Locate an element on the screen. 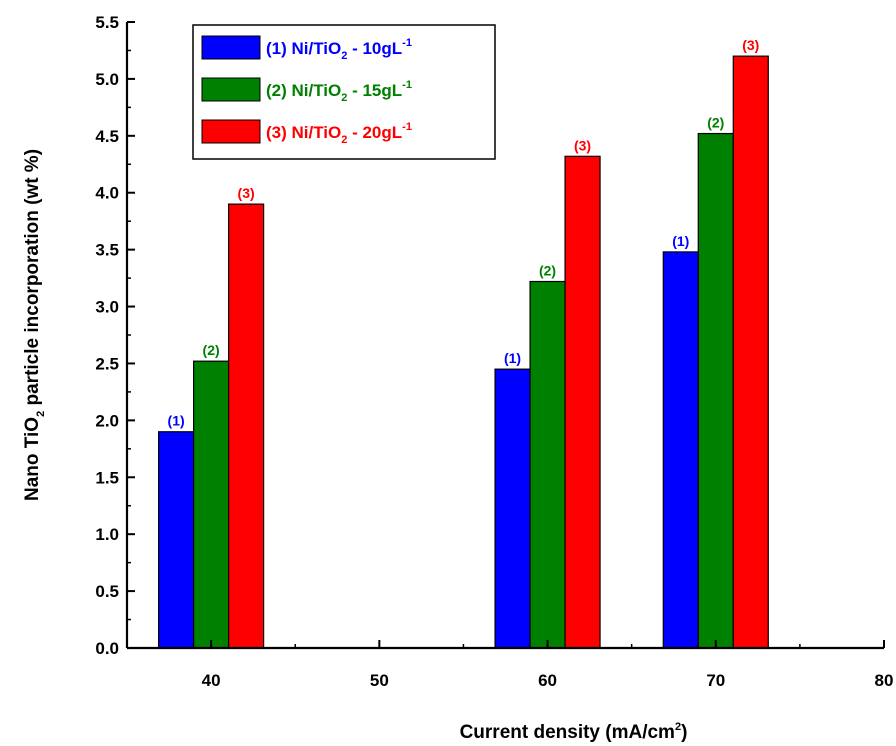  y-tick-label: 1.5 is located at coordinates (107, 477).